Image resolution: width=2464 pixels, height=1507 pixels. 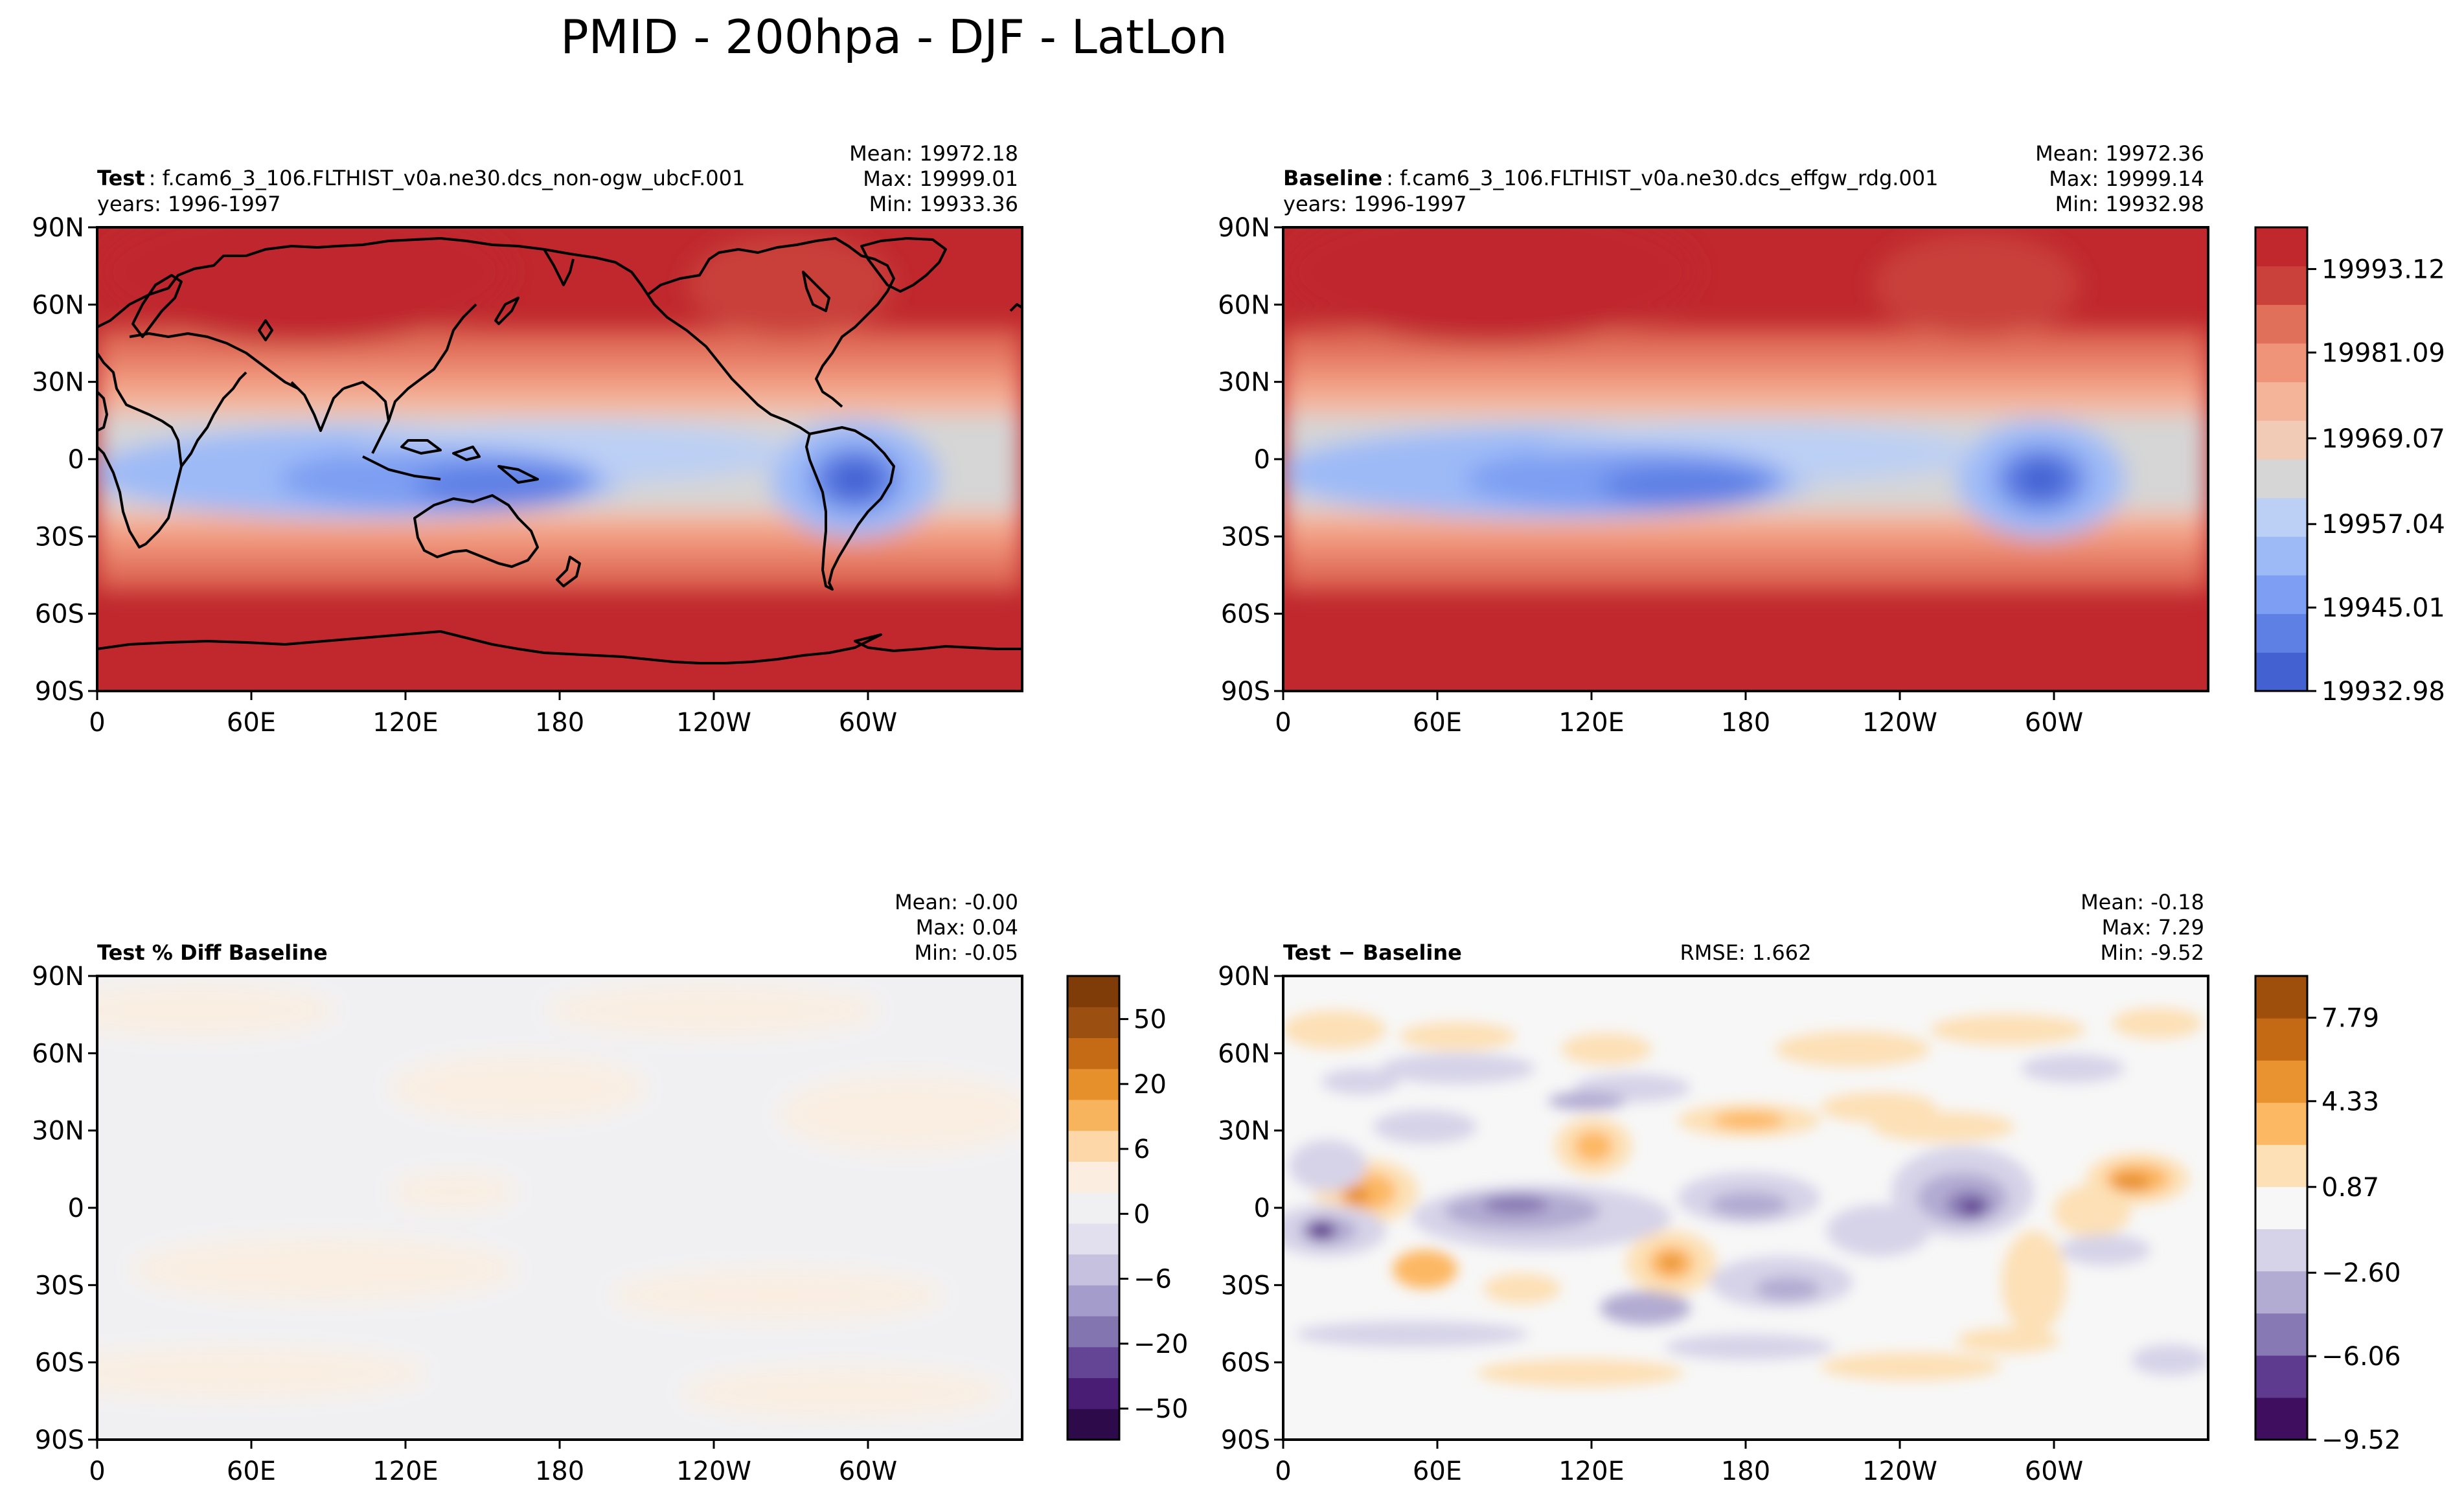 I want to click on colorbar-tick-label: 6, so click(x=1142, y=1150).